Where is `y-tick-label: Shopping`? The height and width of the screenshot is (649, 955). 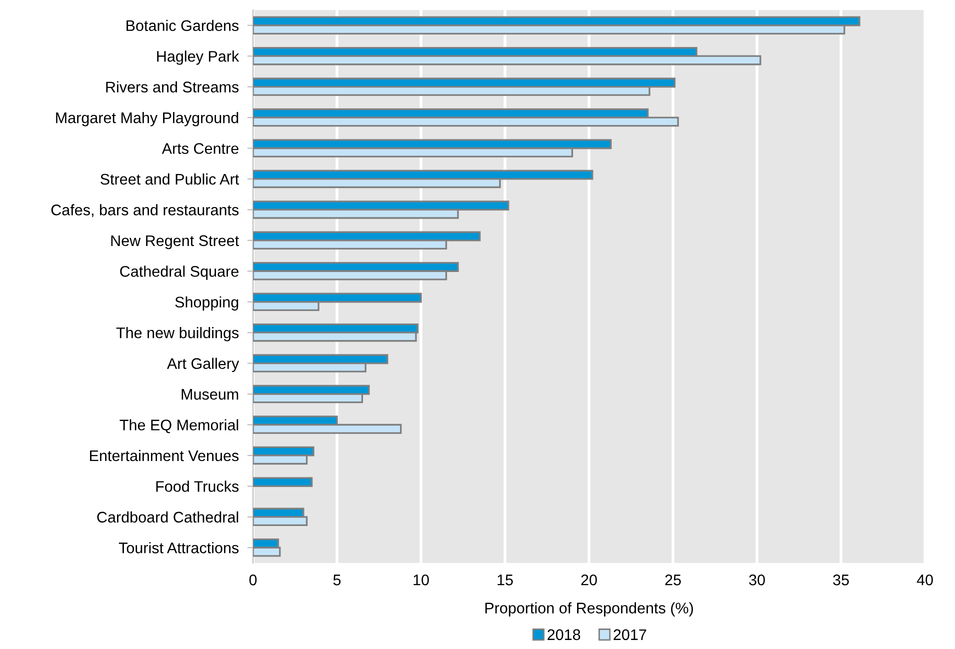
y-tick-label: Shopping is located at coordinates (206, 303).